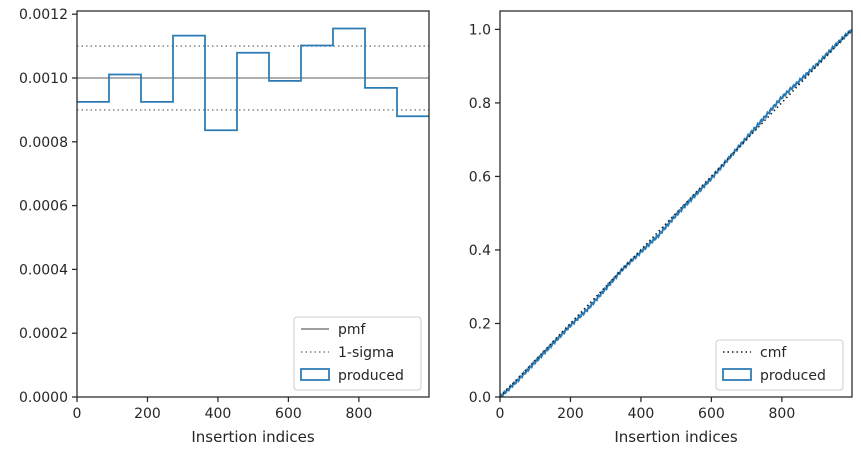 The height and width of the screenshot is (455, 861). Describe the element at coordinates (675, 437) in the screenshot. I see `cumulative-x-axis-label: Insertion indices` at that location.